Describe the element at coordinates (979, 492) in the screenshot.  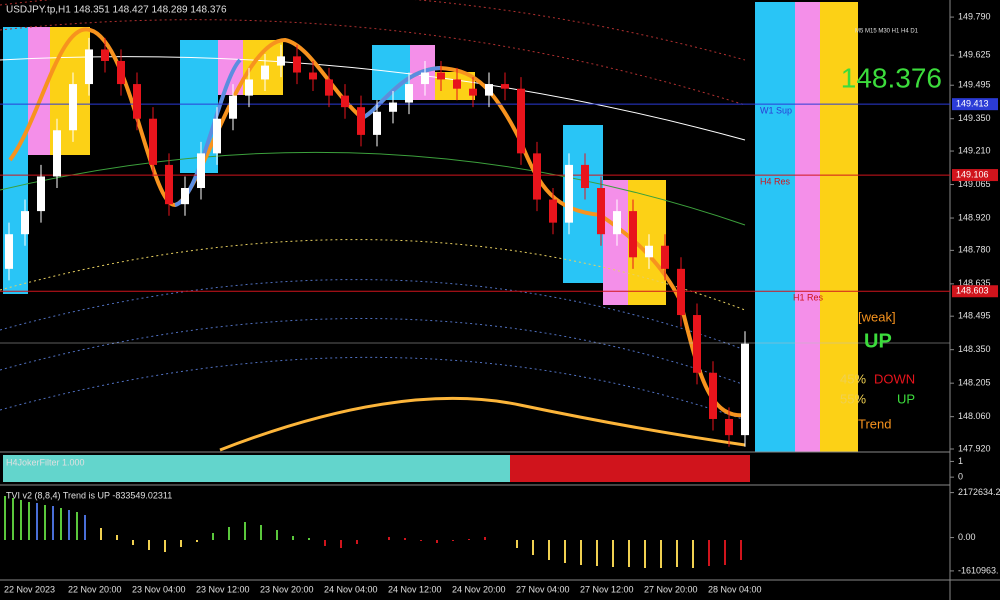
I see `y-tick-label: 2172634.2` at that location.